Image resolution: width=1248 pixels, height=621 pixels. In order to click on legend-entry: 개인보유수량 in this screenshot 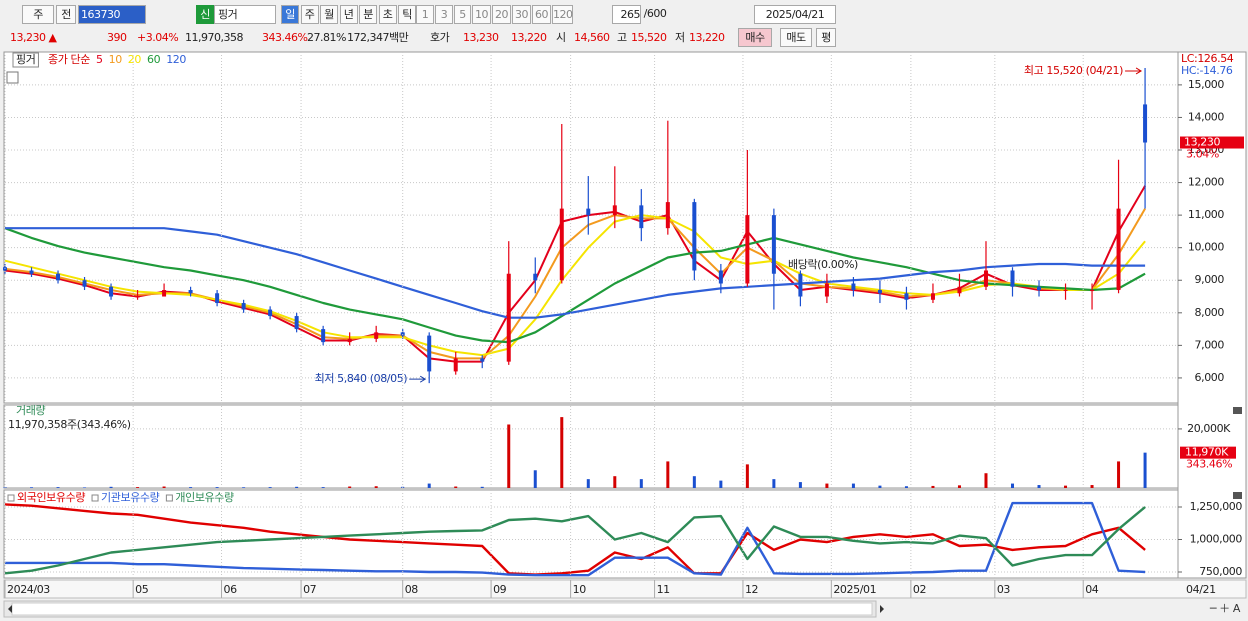, I will do `click(204, 497)`.